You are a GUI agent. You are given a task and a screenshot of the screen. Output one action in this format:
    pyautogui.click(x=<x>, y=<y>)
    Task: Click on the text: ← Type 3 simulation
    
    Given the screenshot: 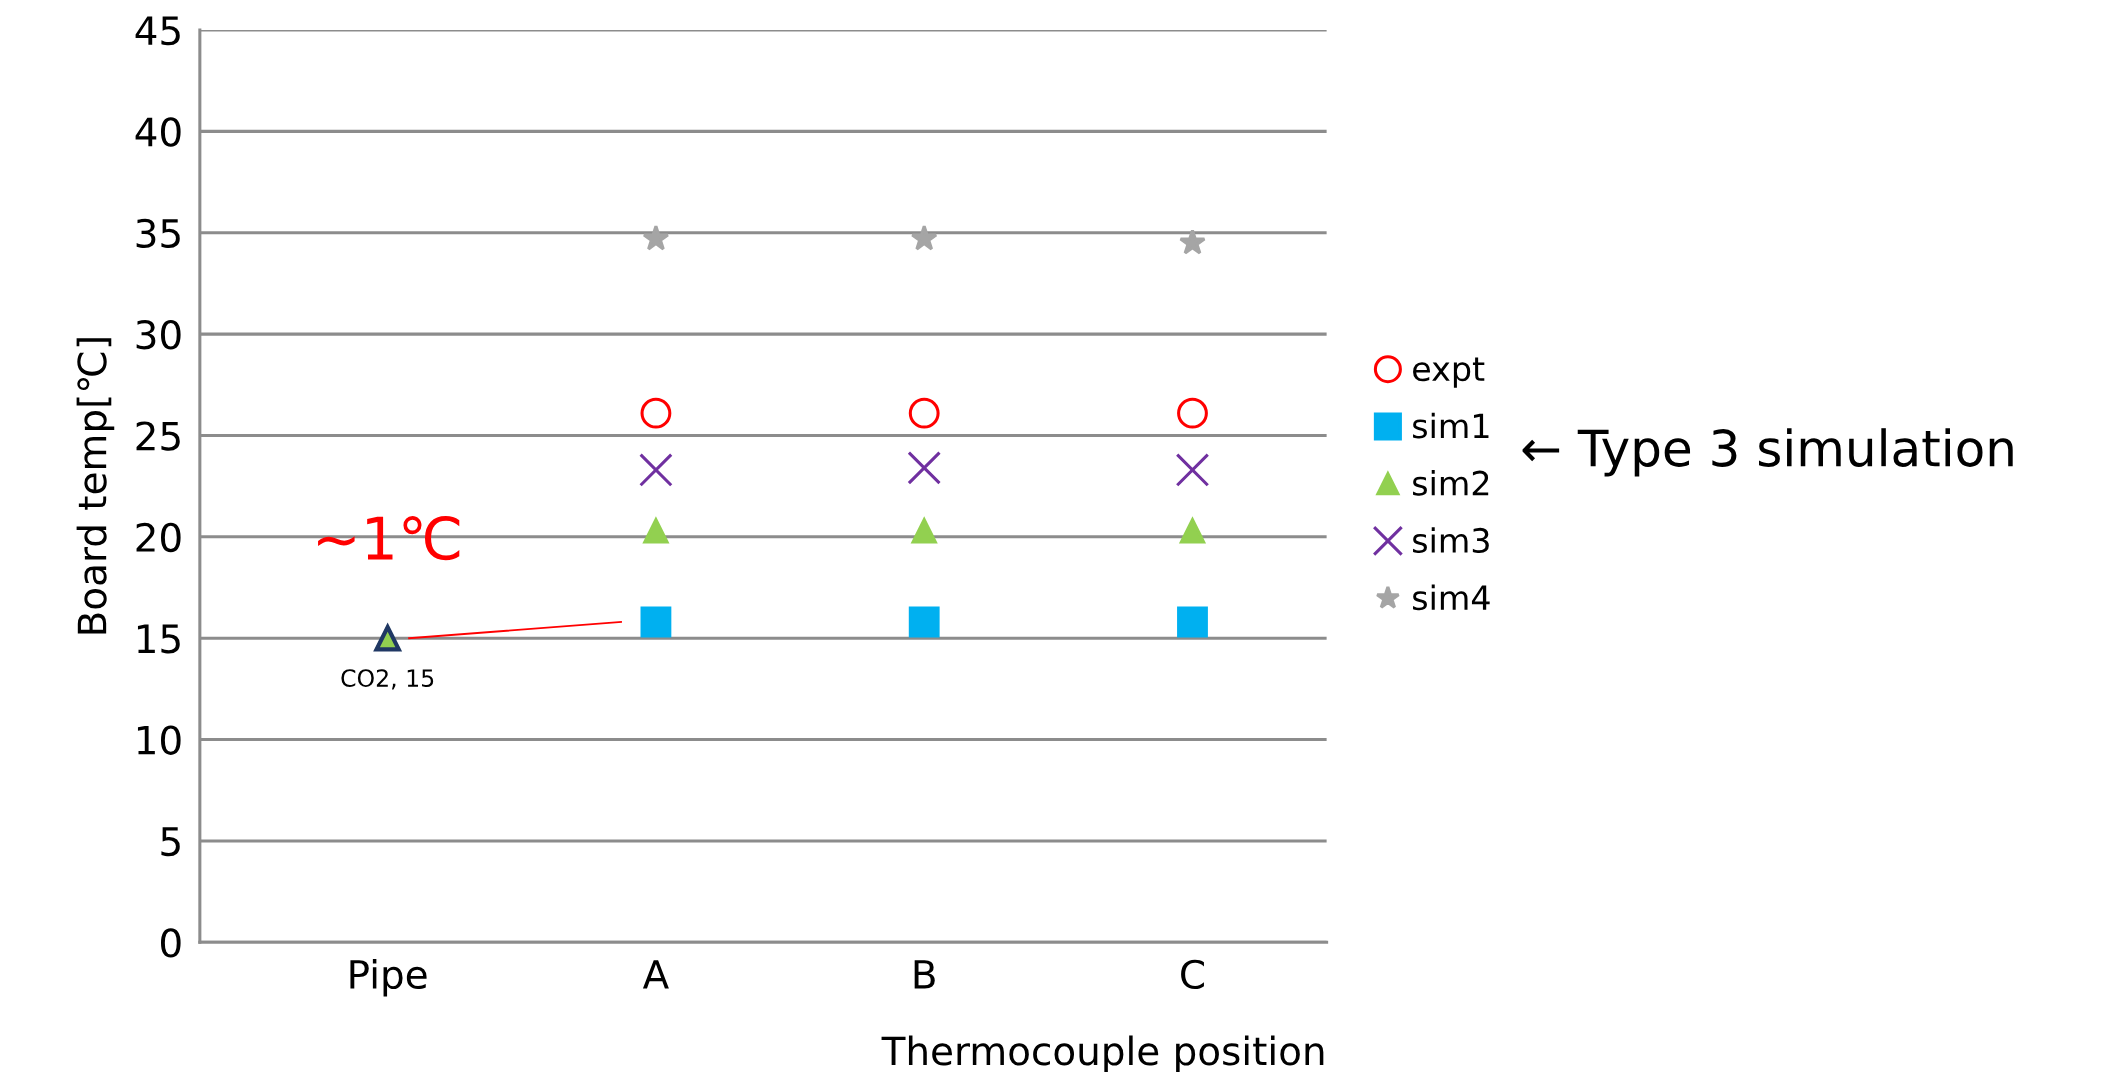 What is the action you would take?
    pyautogui.click(x=1767, y=452)
    